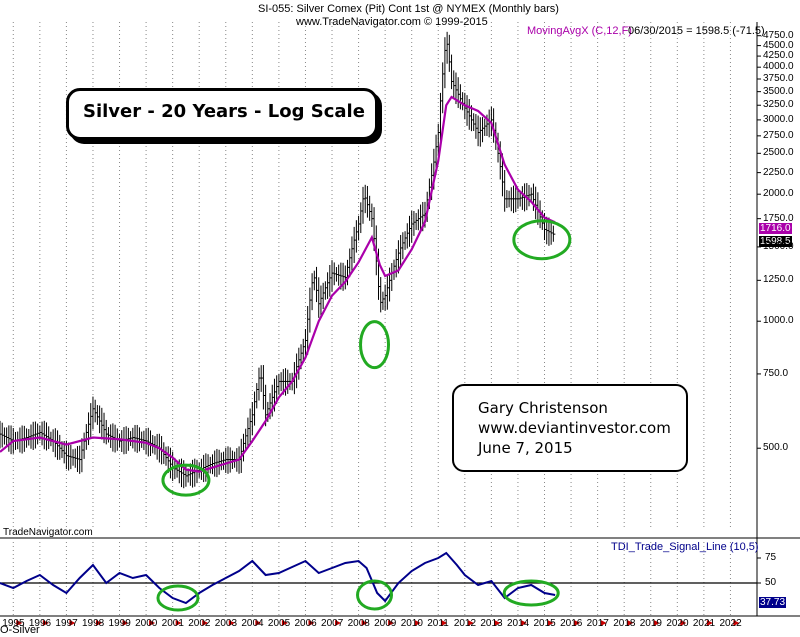  I want to click on price-tick-label: 2500.0, so click(778, 153).